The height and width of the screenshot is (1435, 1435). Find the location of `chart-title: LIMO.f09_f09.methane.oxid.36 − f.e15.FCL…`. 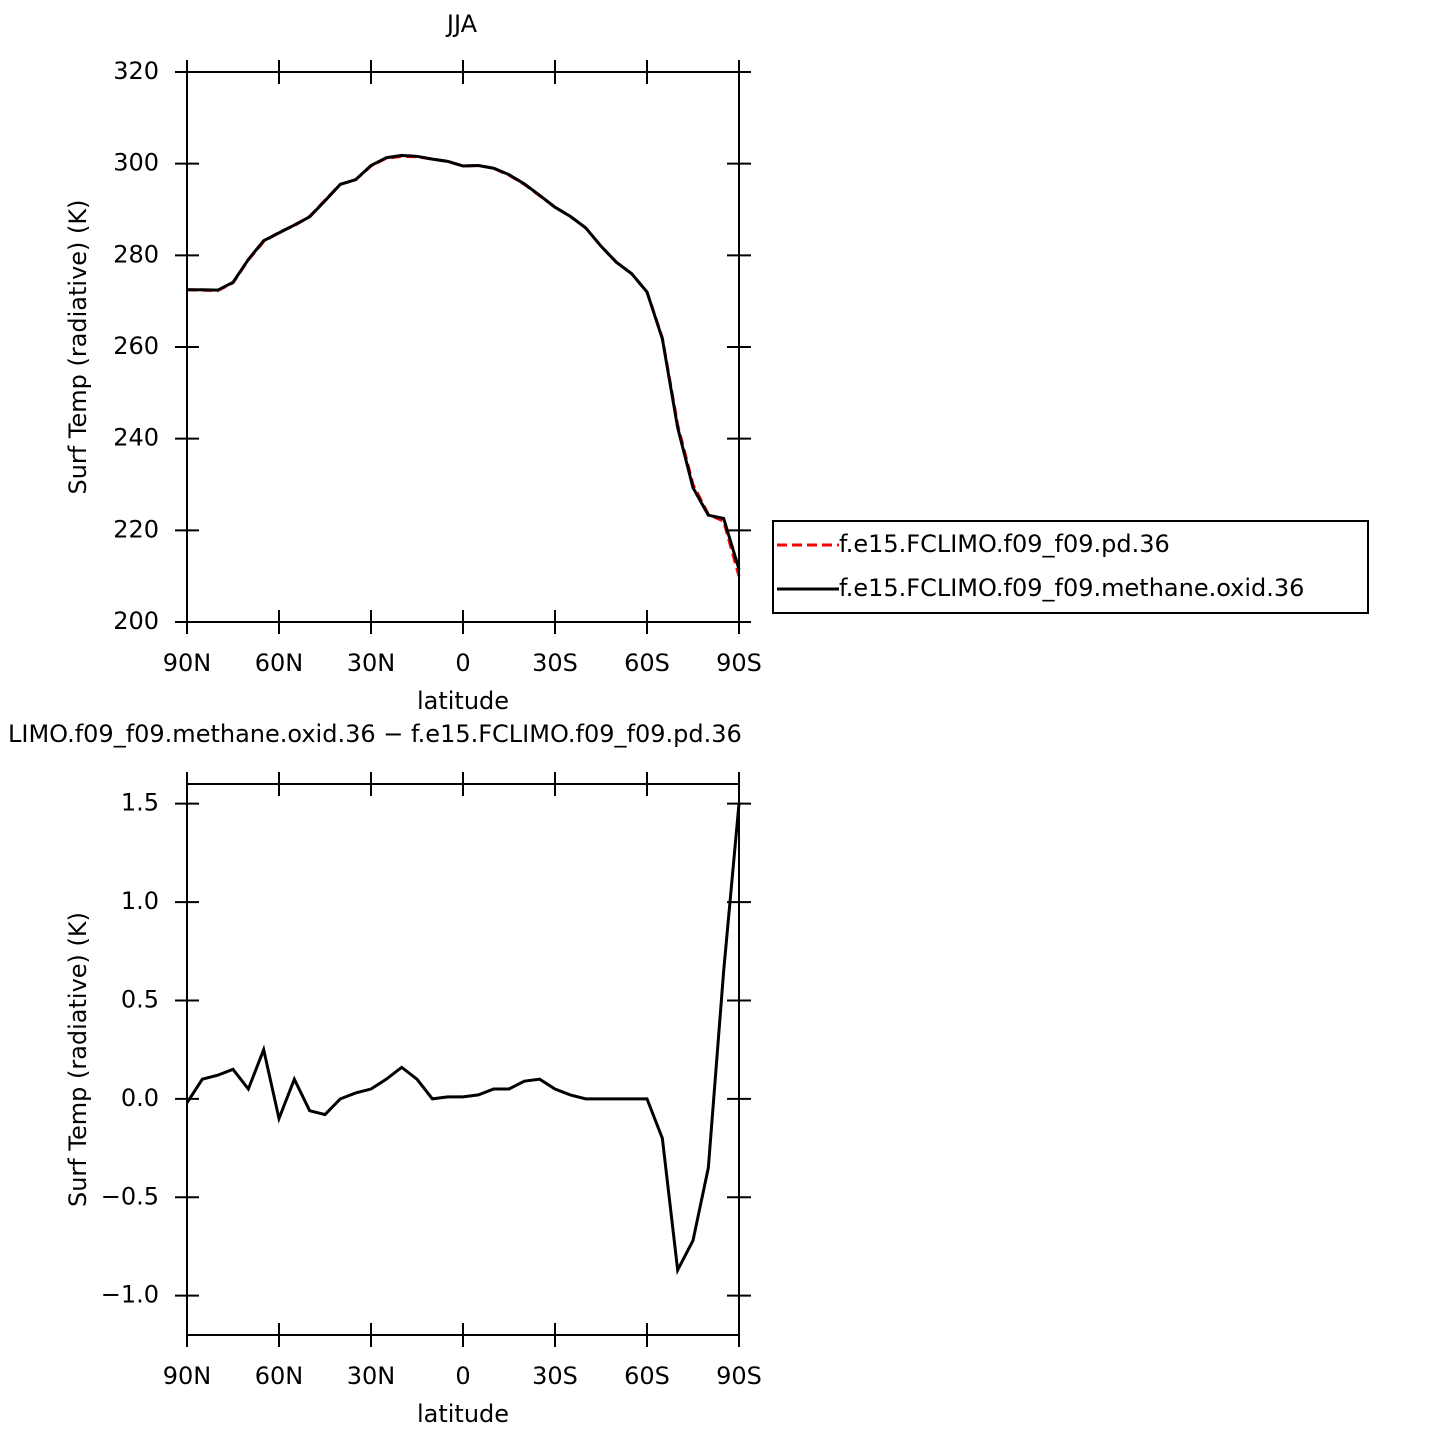

chart-title: LIMO.f09_f09.methane.oxid.36 − f.e15.FCL… is located at coordinates (375, 734).